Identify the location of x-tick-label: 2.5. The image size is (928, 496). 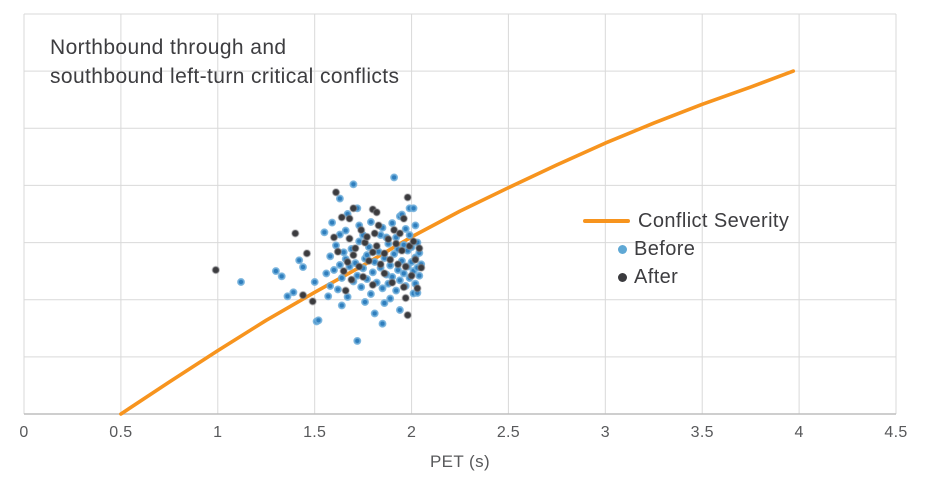
(508, 432).